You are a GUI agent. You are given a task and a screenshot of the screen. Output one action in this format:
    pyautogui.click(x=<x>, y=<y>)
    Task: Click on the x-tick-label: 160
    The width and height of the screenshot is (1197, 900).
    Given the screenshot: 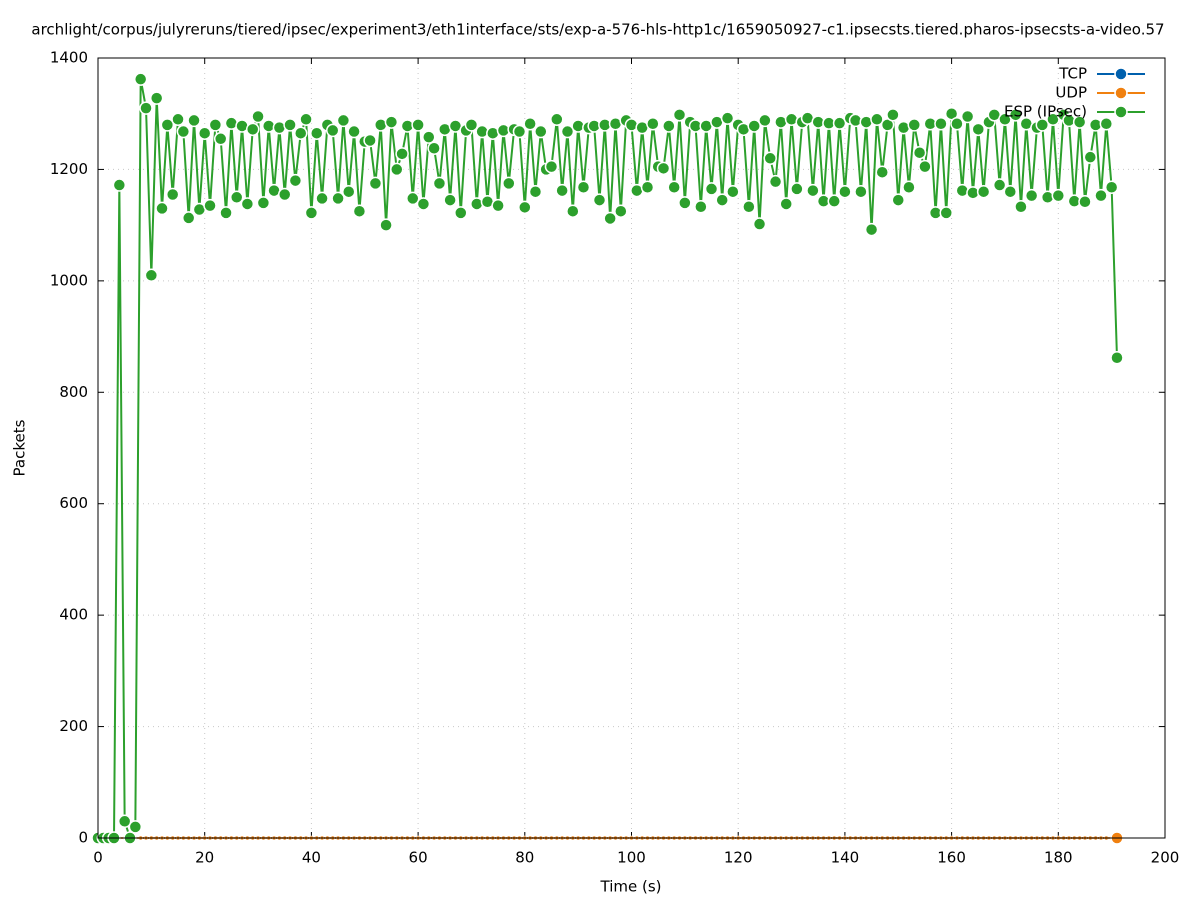 What is the action you would take?
    pyautogui.click(x=951, y=858)
    